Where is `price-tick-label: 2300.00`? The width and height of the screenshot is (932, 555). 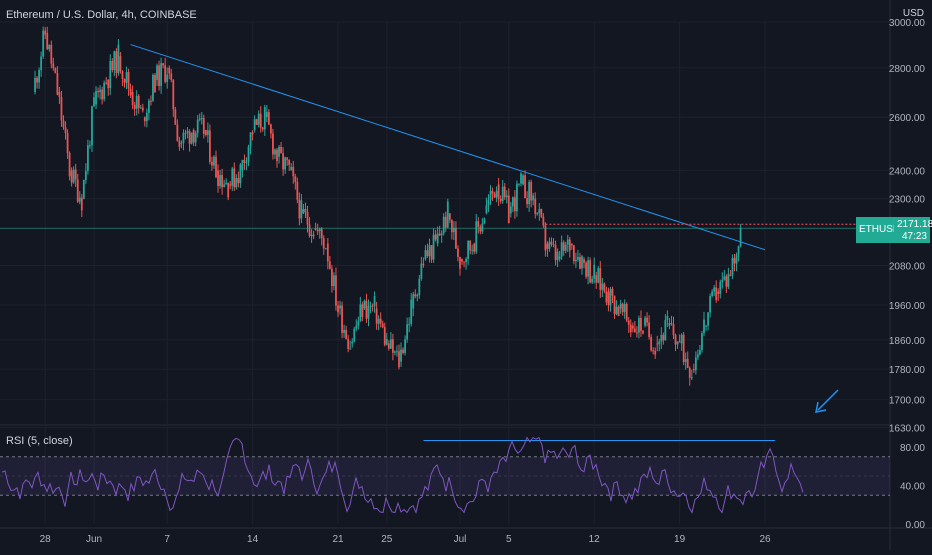
price-tick-label: 2300.00 is located at coordinates (907, 200).